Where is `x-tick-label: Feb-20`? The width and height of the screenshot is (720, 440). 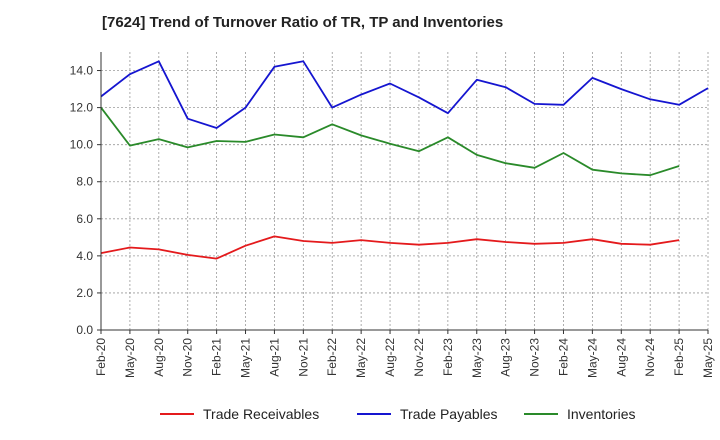
x-tick-label: Feb-20 is located at coordinates (101, 357).